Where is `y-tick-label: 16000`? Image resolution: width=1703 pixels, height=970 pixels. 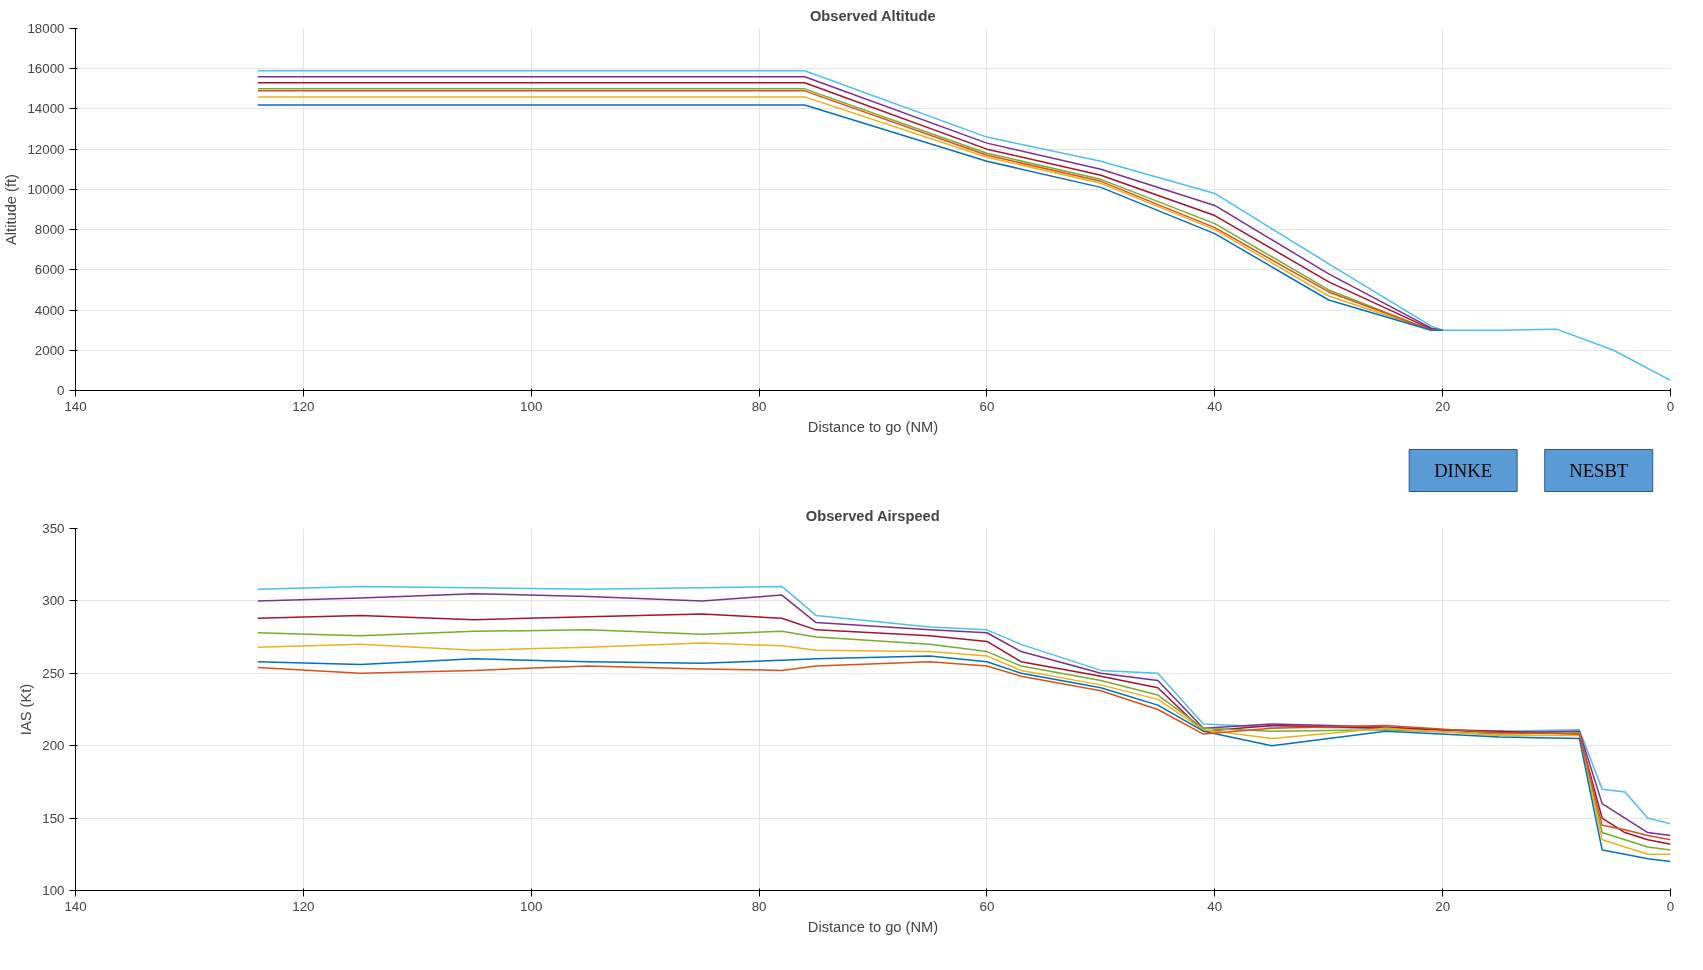
y-tick-label: 16000 is located at coordinates (46, 69).